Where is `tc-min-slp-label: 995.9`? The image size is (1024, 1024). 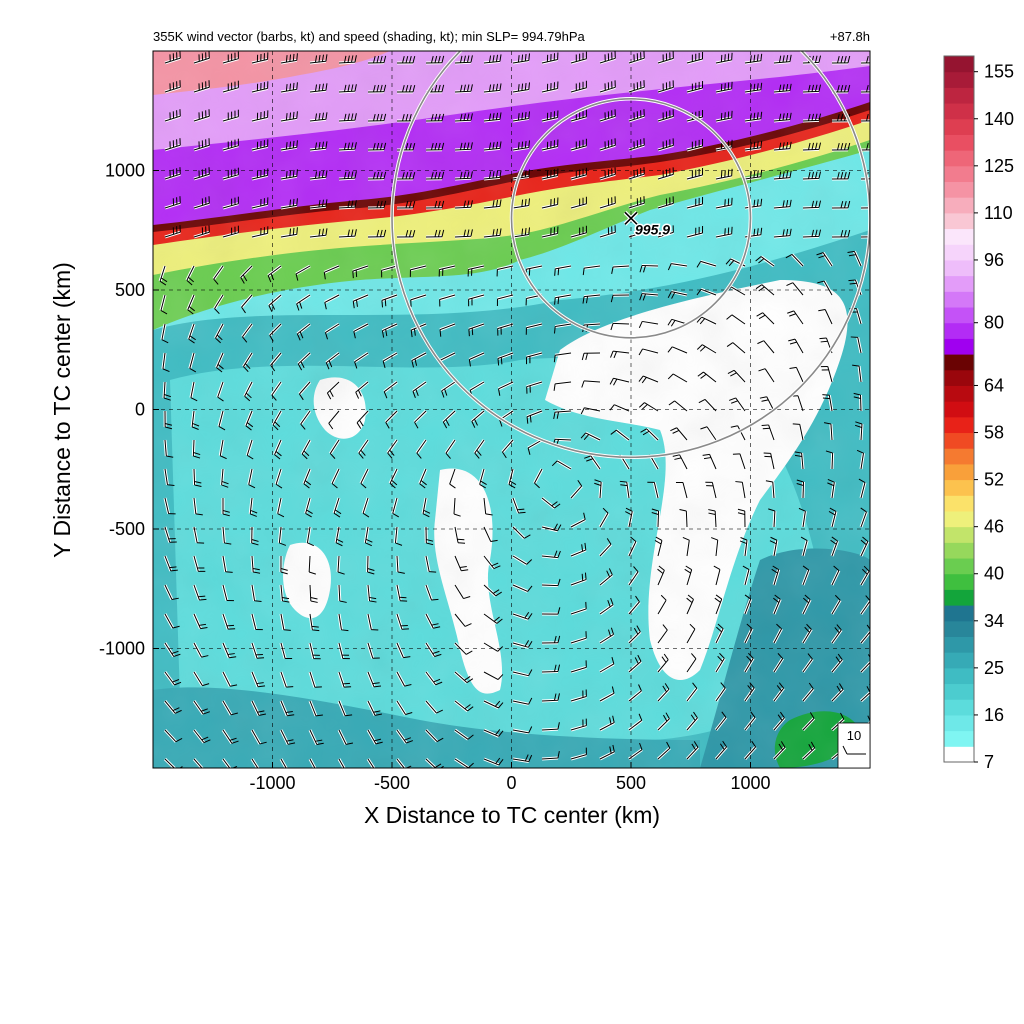 tc-min-slp-label: 995.9 is located at coordinates (652, 229).